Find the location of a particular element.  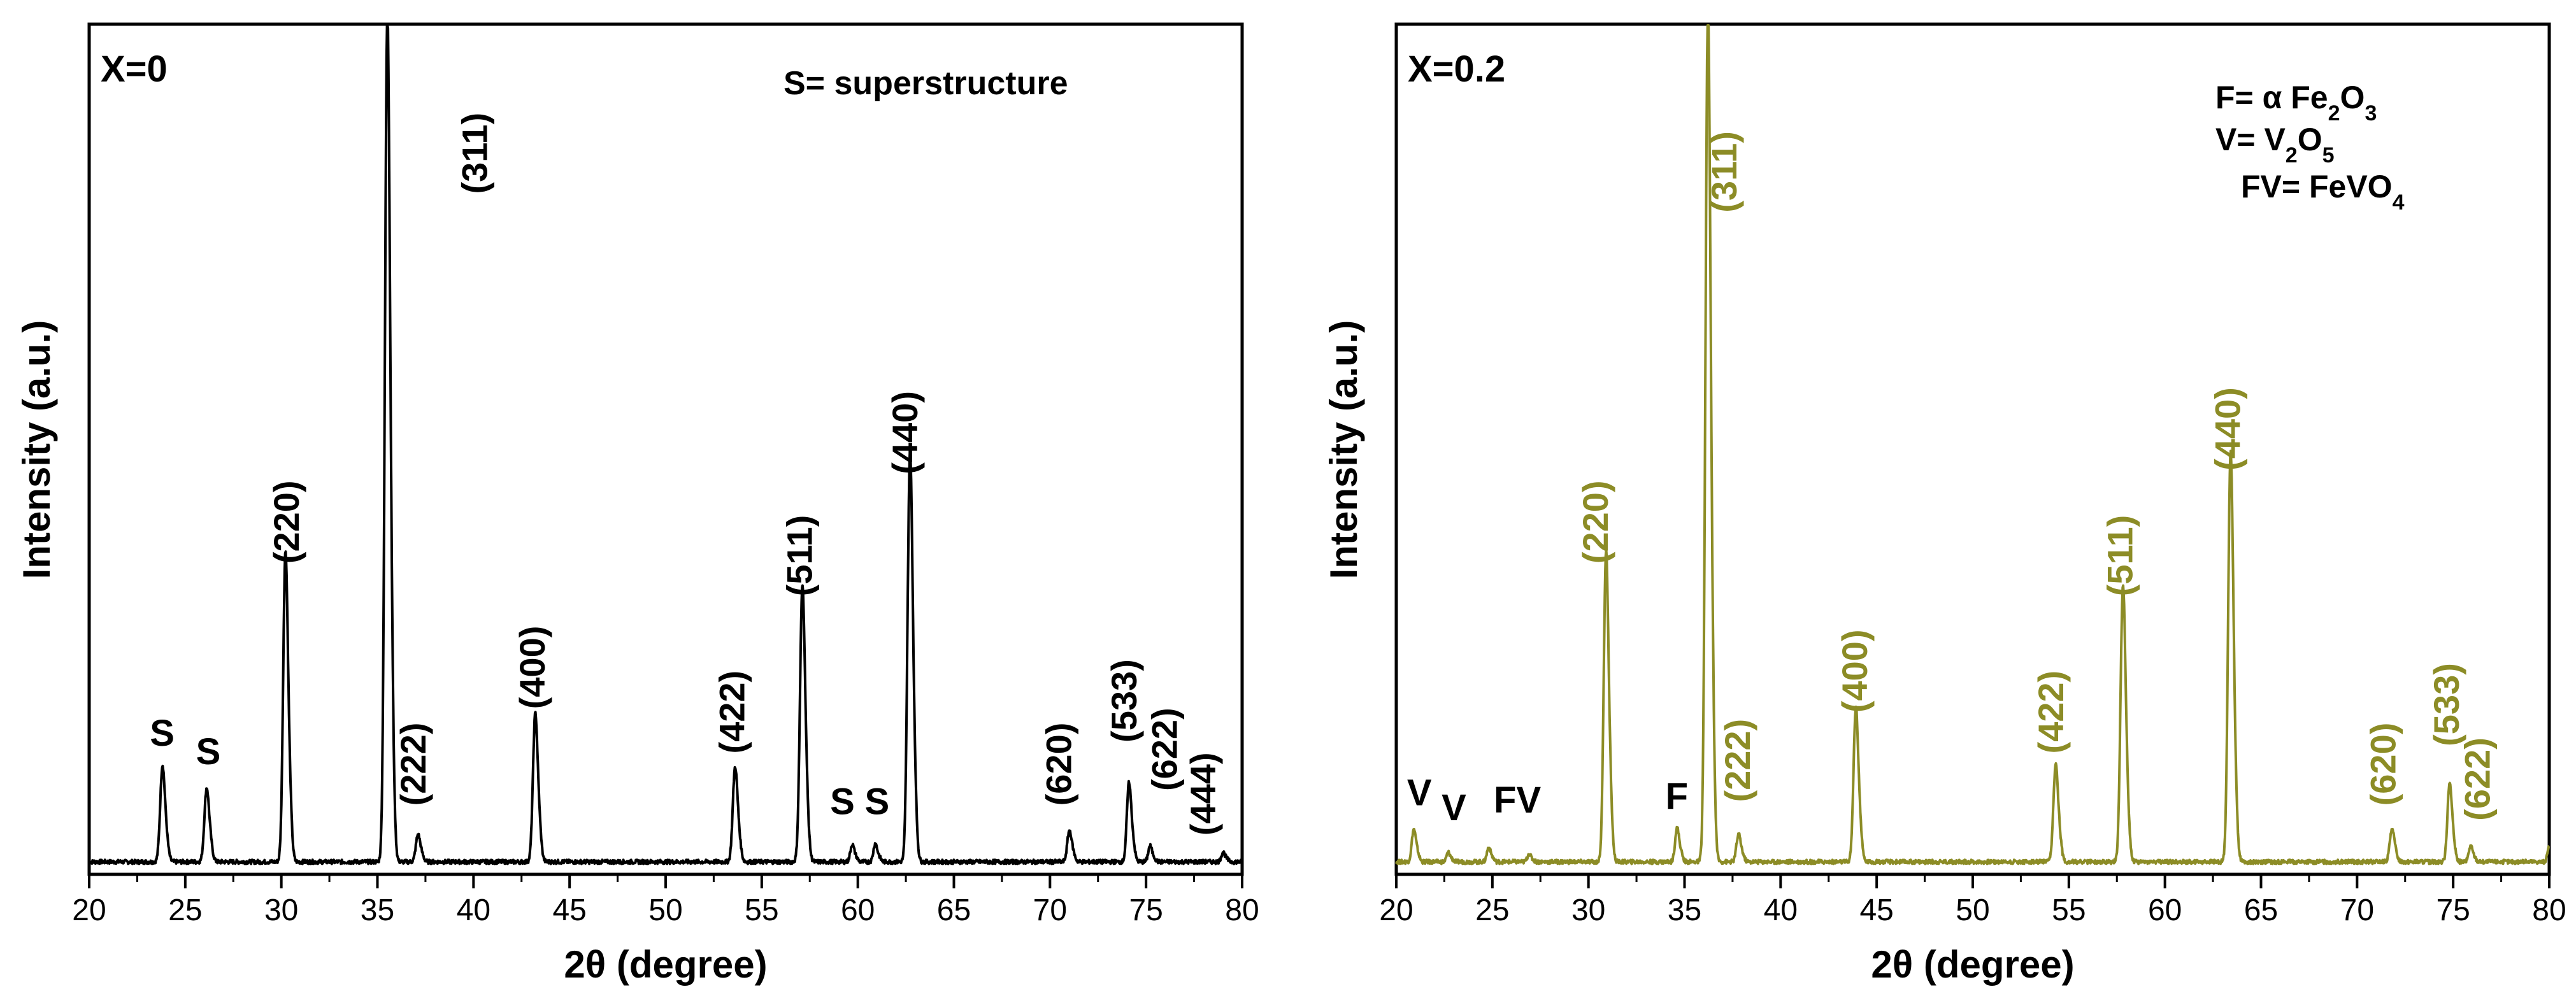

legend-line-v2o5: V= V2O5 is located at coordinates (2275, 145).